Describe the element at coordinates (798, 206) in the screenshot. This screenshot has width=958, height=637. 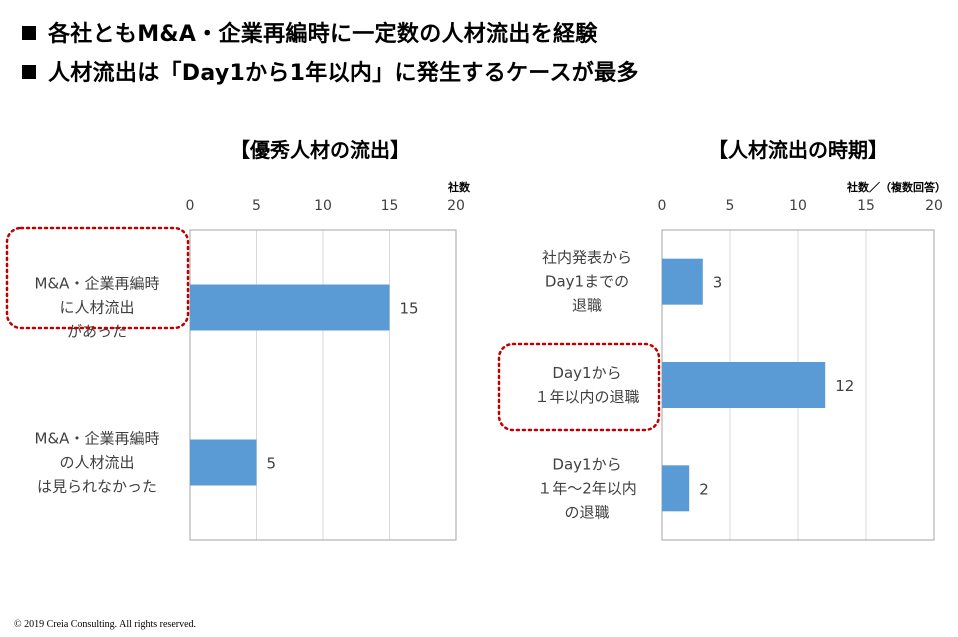
I see `chart-right-tick-label: 10` at that location.